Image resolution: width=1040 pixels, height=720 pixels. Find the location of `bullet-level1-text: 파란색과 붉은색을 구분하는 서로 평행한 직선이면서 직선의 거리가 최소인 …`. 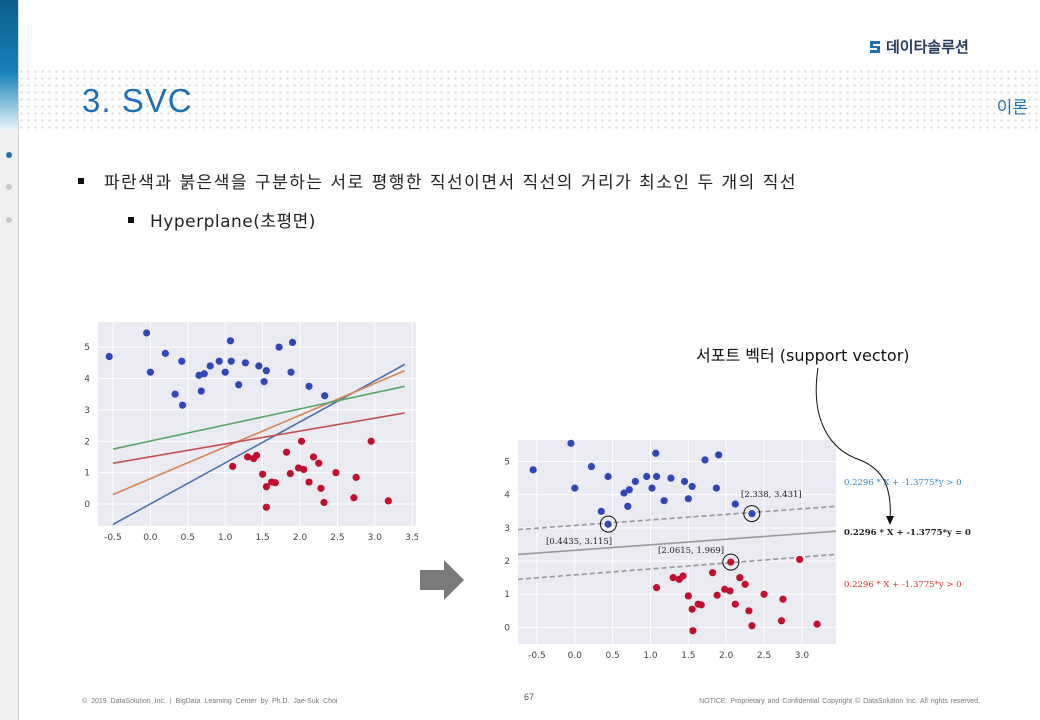

bullet-level1-text: 파란색과 붉은색을 구분하는 서로 평행한 직선이면서 직선의 거리가 최소인 … is located at coordinates (450, 183).